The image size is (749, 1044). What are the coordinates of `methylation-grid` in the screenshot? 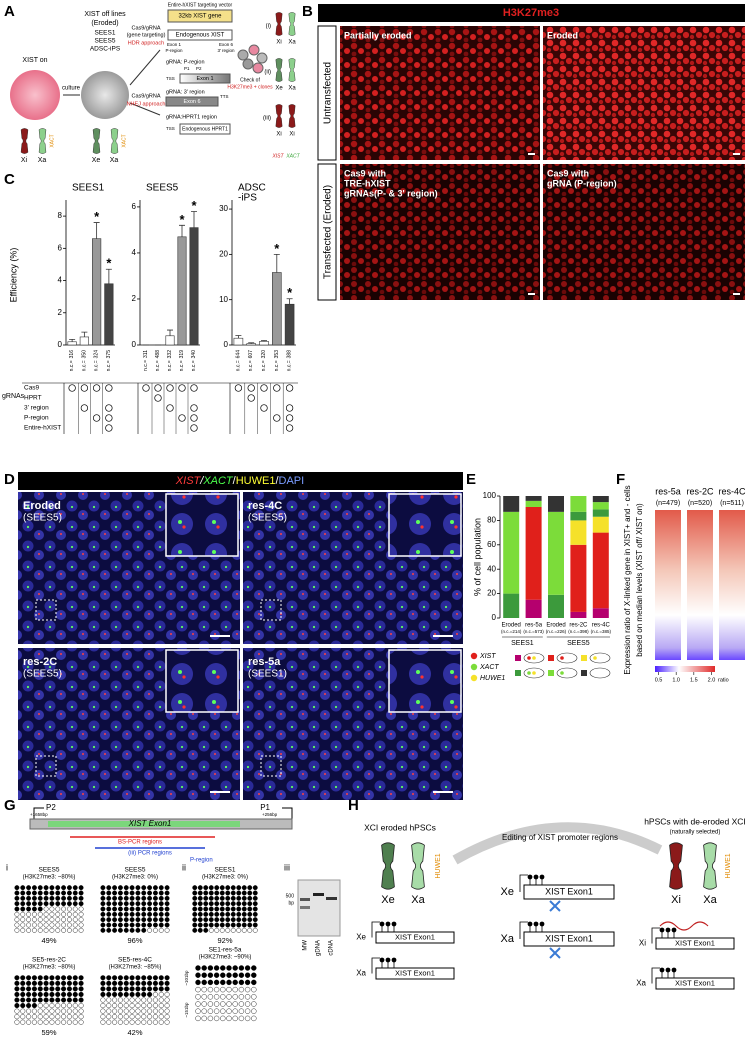 It's located at (225, 909).